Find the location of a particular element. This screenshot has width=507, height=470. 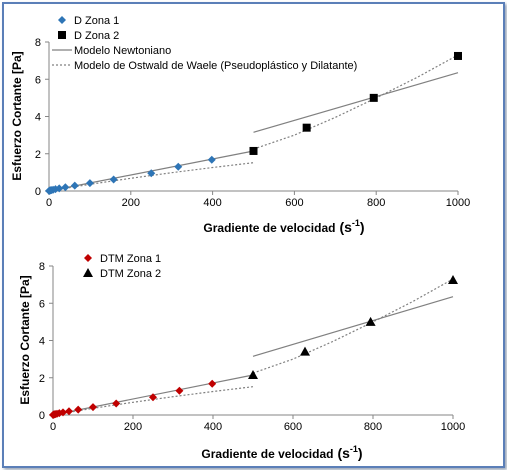

chart-2-legend-label-1: DTM Zona 1 is located at coordinates (130, 259).